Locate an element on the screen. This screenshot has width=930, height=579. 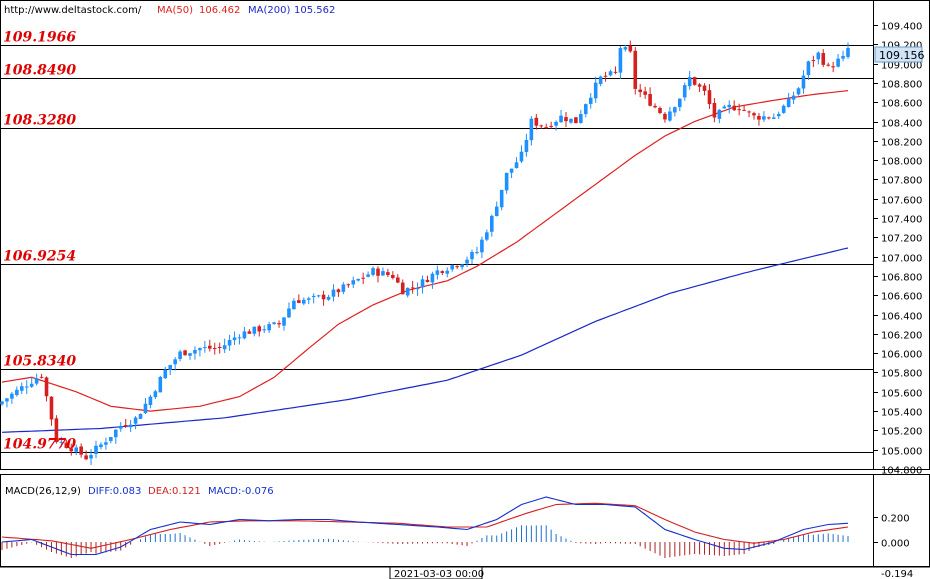
macd-tick-label: -0.194 is located at coordinates (897, 574).